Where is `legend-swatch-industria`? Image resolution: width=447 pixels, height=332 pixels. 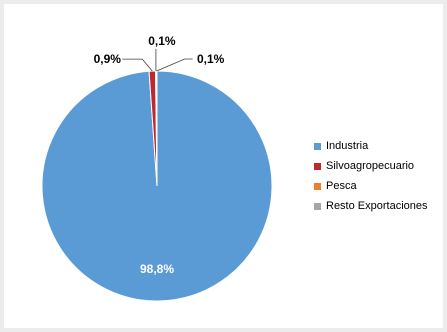
legend-swatch-industria is located at coordinates (317, 146).